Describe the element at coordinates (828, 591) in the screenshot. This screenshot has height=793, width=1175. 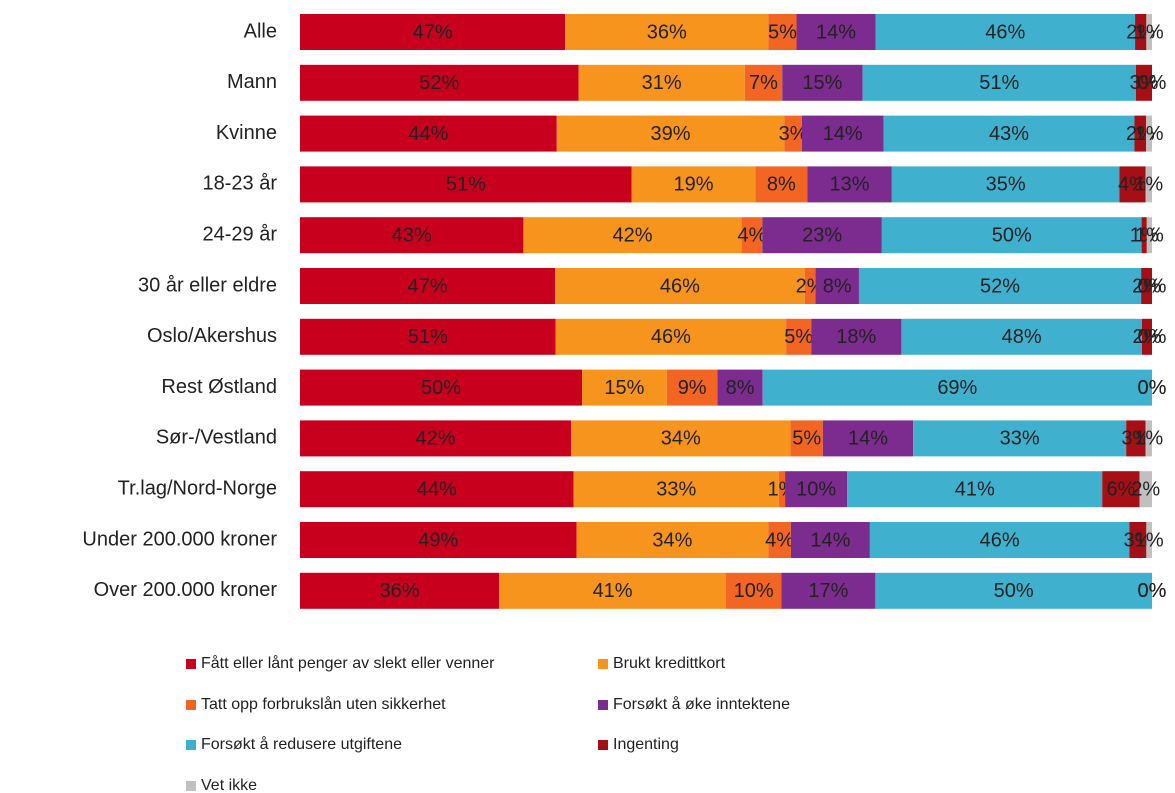
I see `data-label: 17%` at that location.